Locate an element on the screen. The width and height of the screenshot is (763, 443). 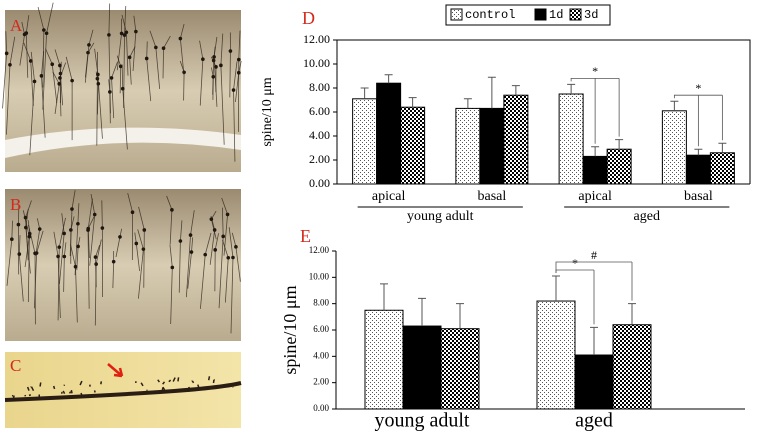
legend-label: 1d is located at coordinates (556, 15).